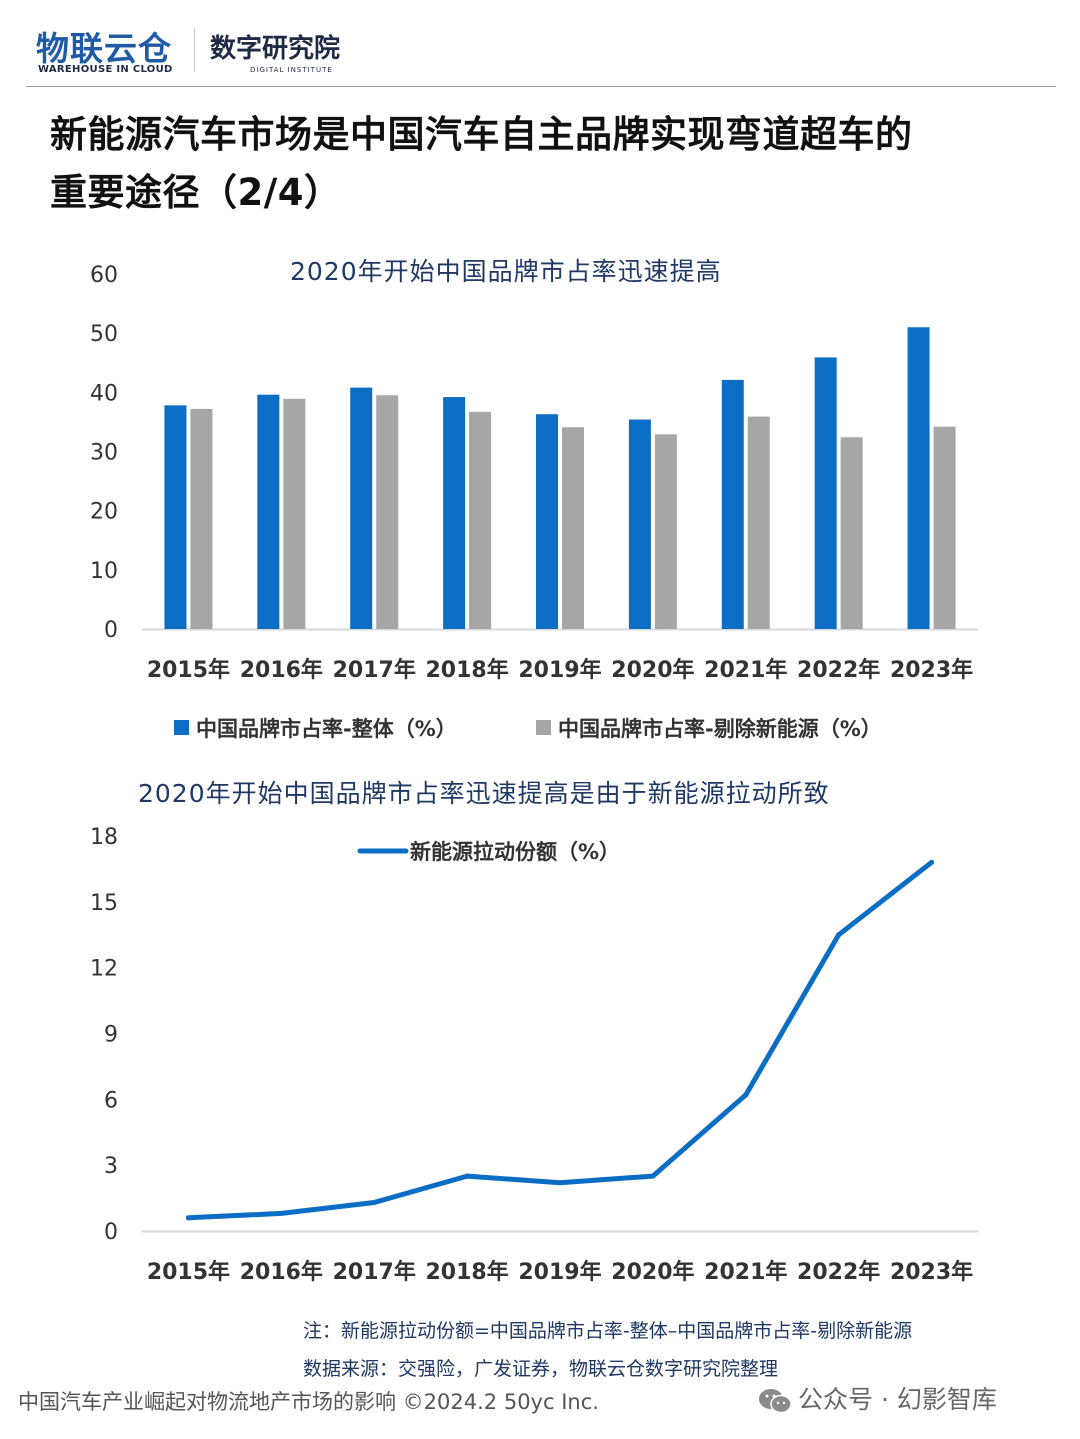  I want to click on bar-x-tick-label: 2015年, so click(188, 670).